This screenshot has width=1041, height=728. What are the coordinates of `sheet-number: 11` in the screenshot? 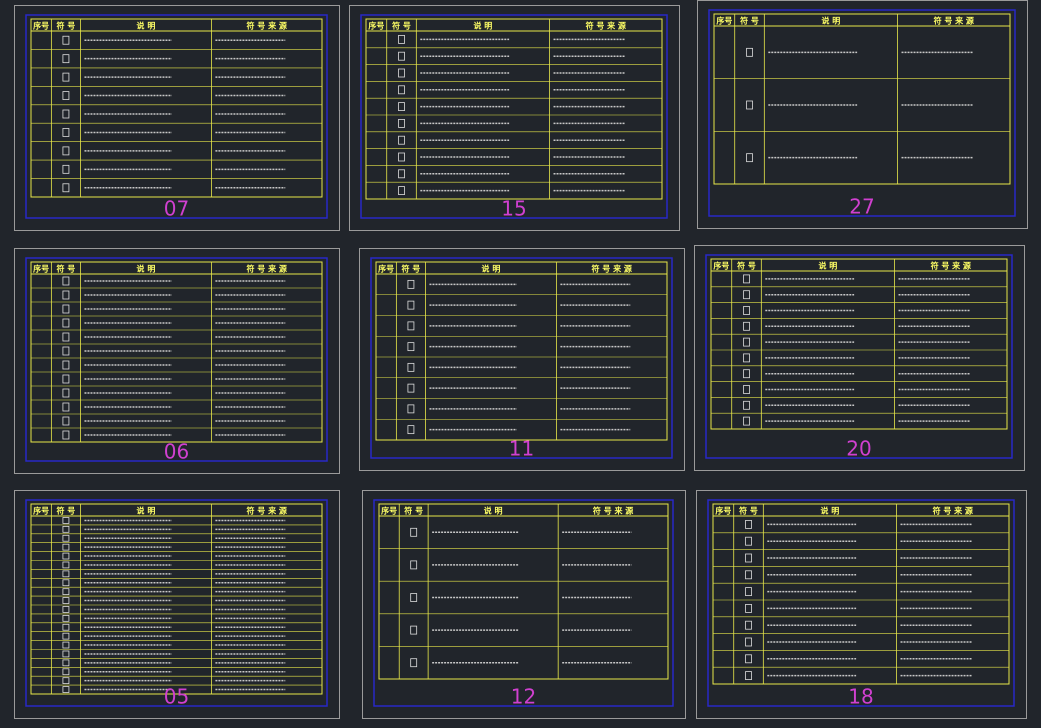 It's located at (521, 449).